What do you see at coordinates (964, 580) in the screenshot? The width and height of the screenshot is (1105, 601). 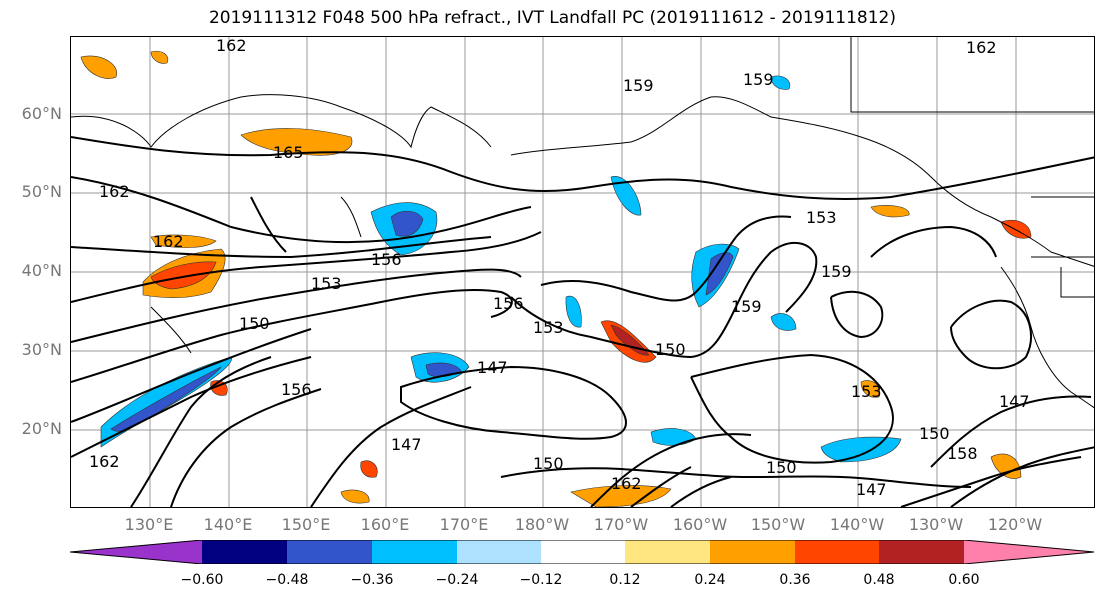 I see `colorbar-tick-label: 0.60` at bounding box center [964, 580].